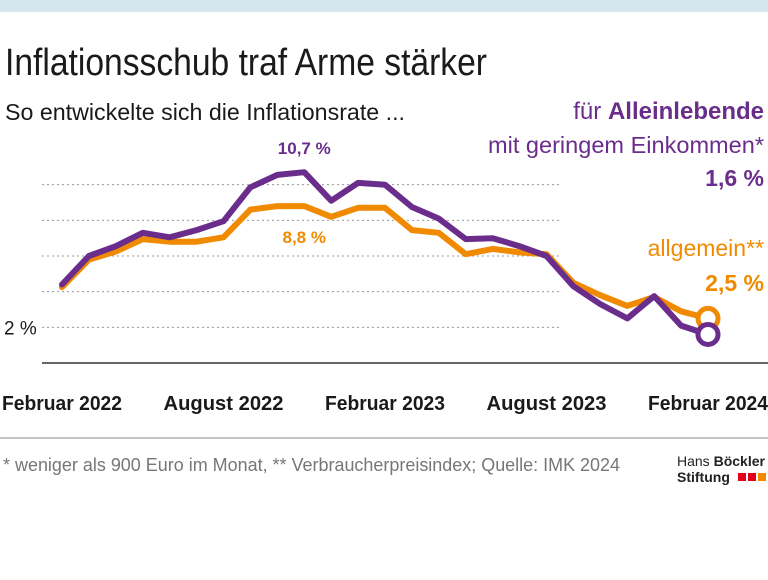  I want to click on x-tick-label: Februar 2024, so click(708, 404).